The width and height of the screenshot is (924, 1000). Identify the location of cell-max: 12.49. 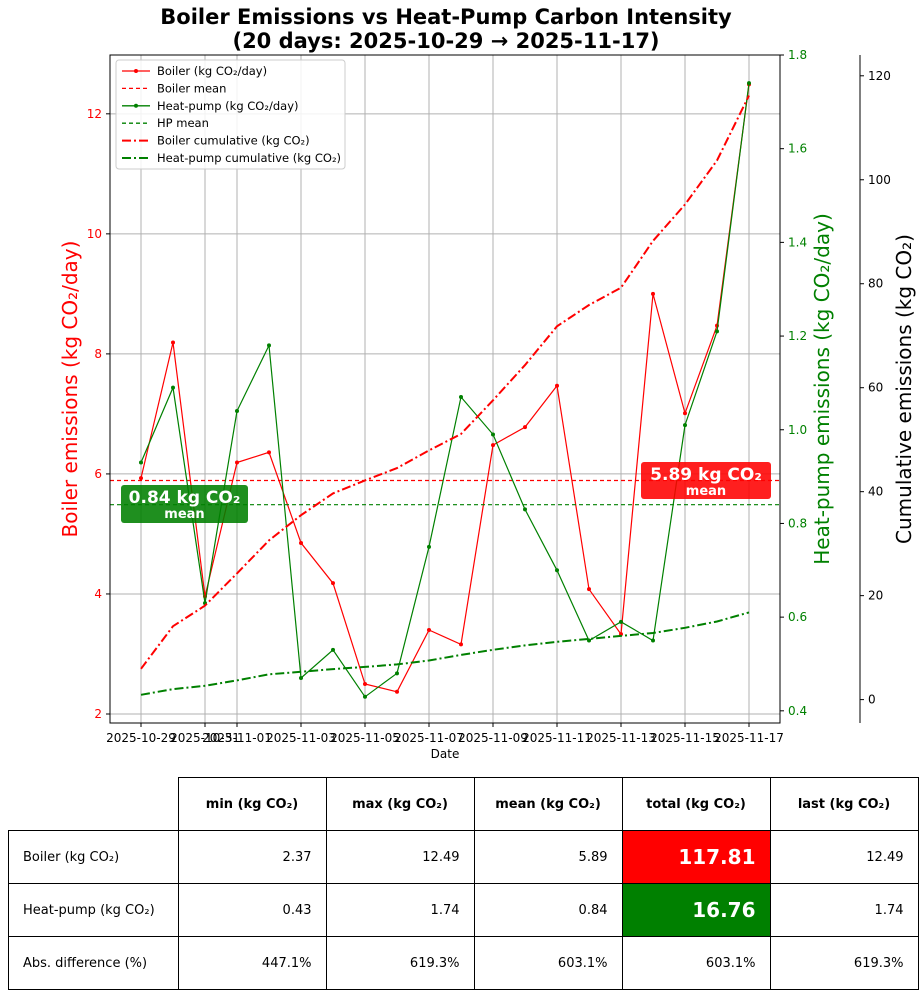
(400, 857).